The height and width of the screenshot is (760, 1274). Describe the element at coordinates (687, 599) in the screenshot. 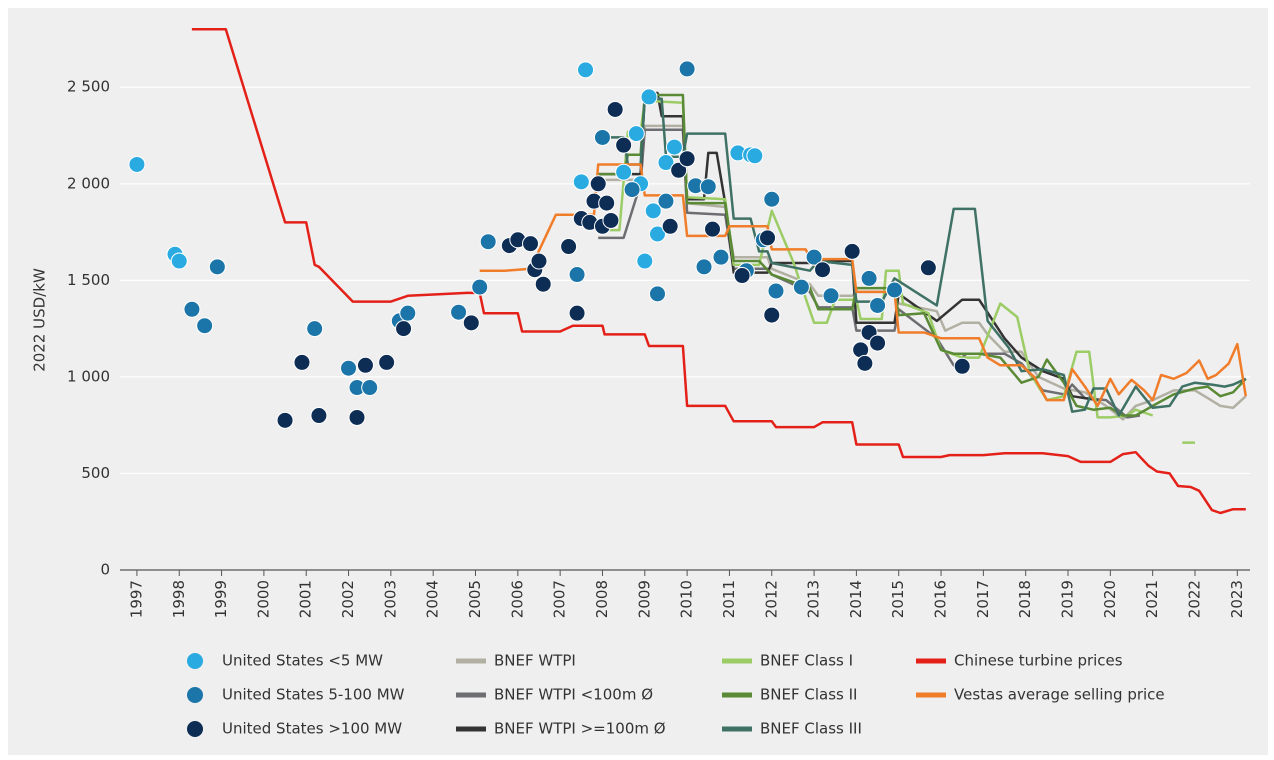

I see `x-tick-label: 2010` at that location.